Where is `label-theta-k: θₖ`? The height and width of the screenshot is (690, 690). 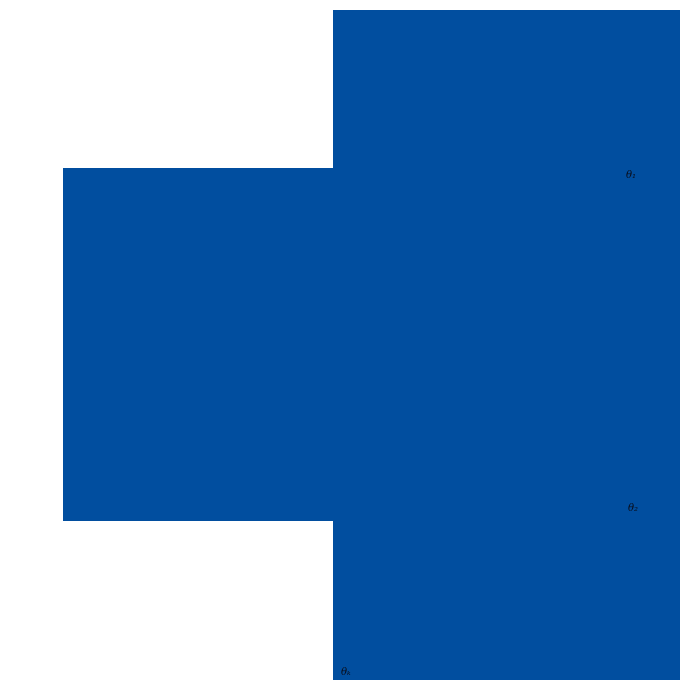
label-theta-k: θₖ is located at coordinates (346, 672).